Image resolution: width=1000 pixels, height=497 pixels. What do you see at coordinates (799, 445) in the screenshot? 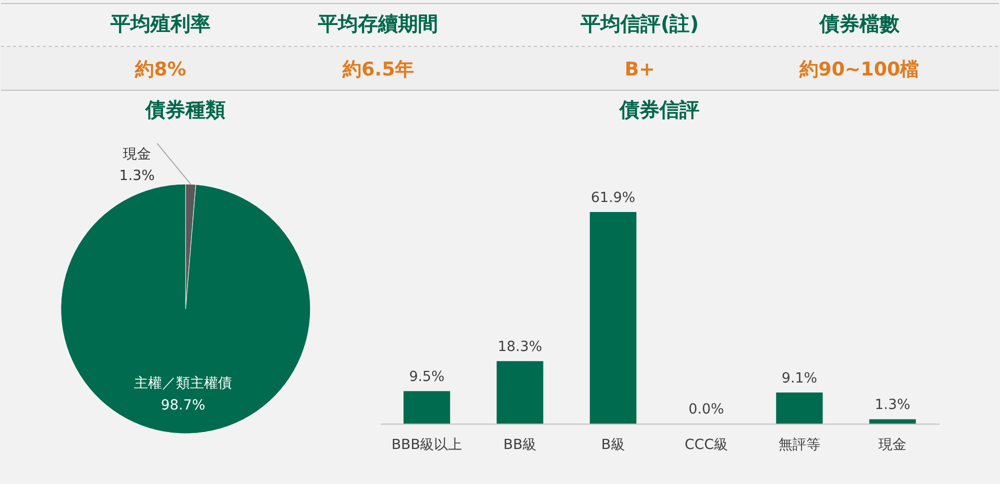
I see `x-tick-label: 無評等` at bounding box center [799, 445].